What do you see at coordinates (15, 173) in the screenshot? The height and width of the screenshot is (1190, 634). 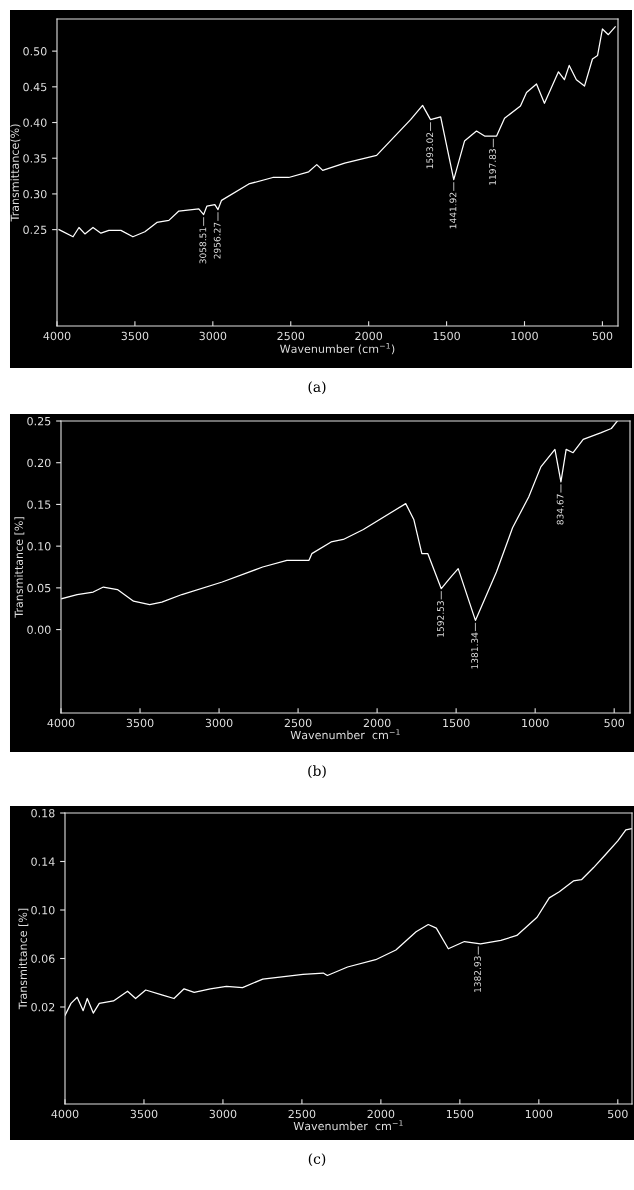 I see `y-axis-title: Transmittance(%)` at bounding box center [15, 173].